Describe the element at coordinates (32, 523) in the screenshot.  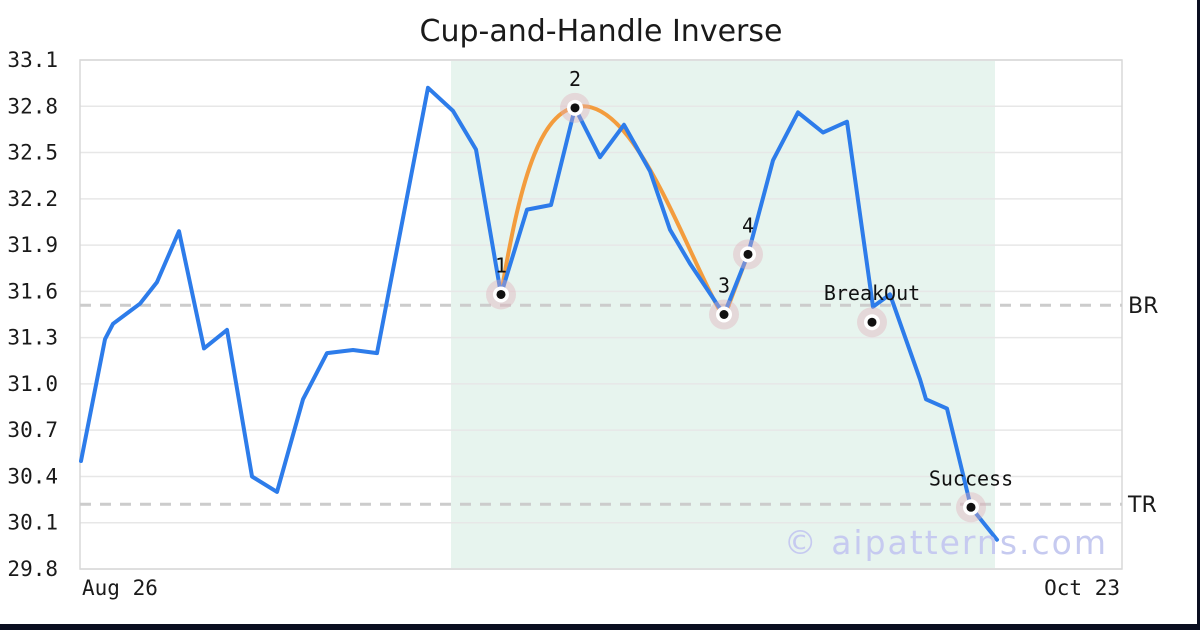
I see `y-tick-label: 30.1` at that location.